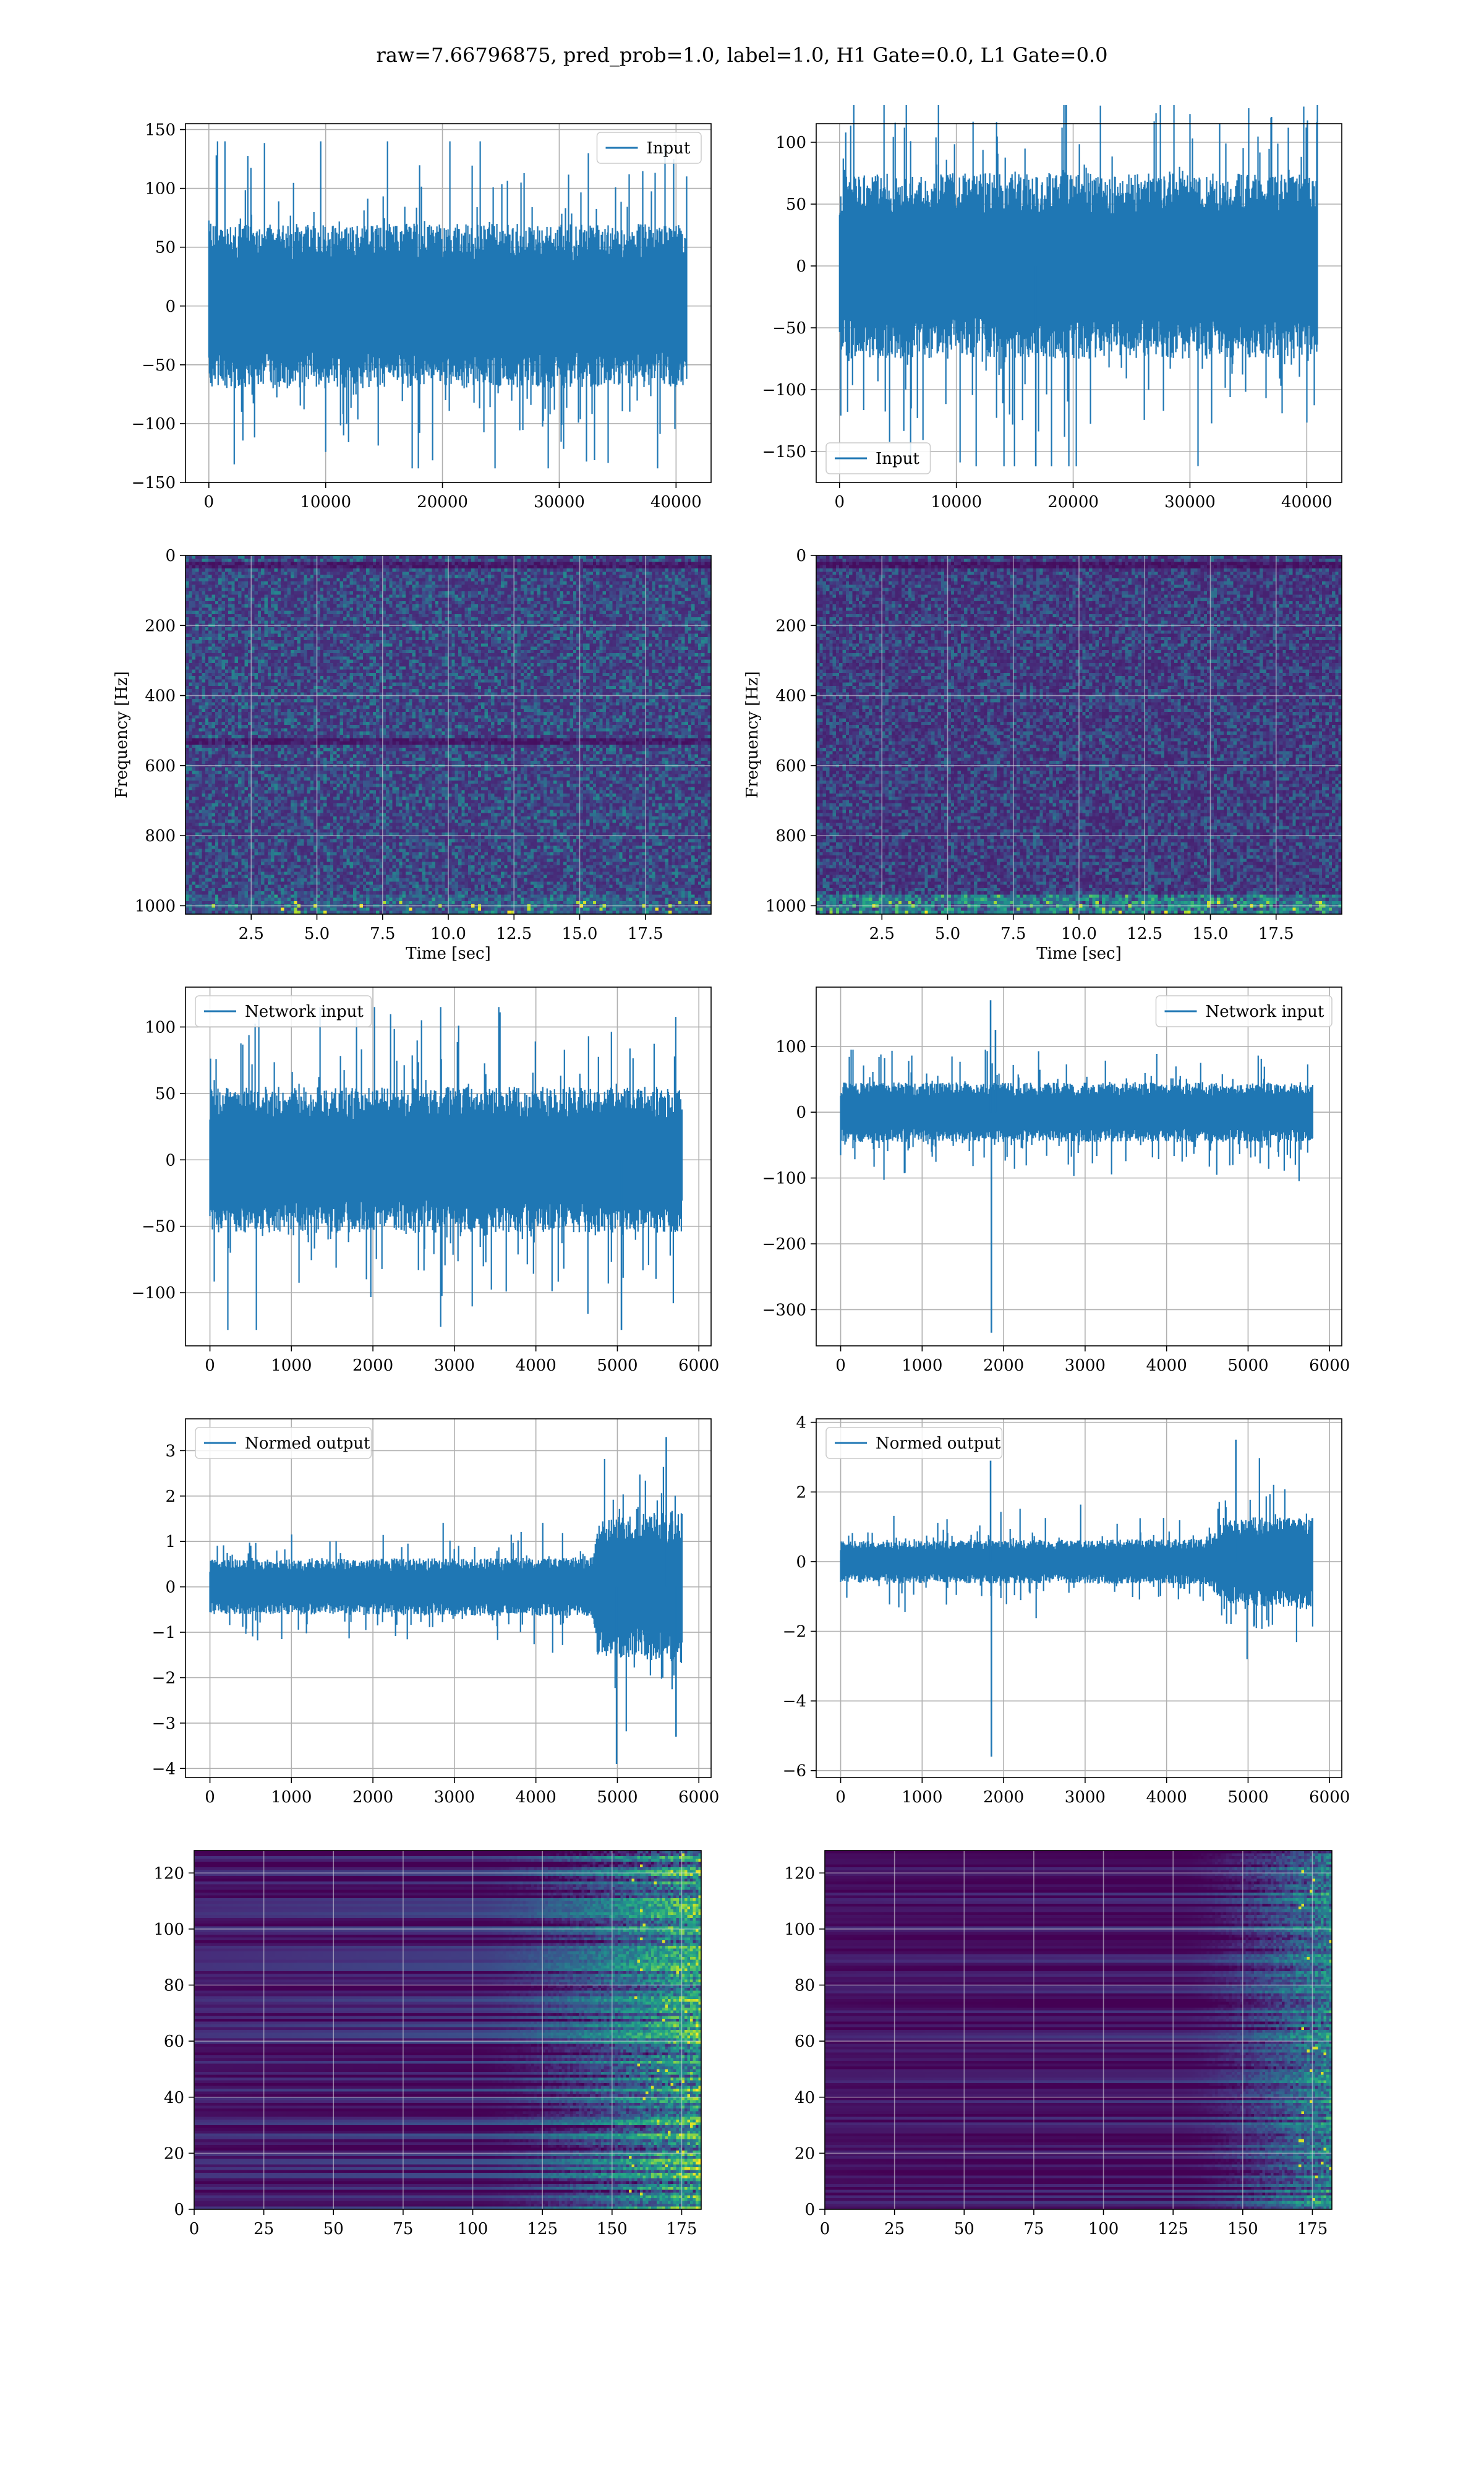 The image size is (1484, 2474). I want to click on x-tick-label: 50, so click(964, 2229).